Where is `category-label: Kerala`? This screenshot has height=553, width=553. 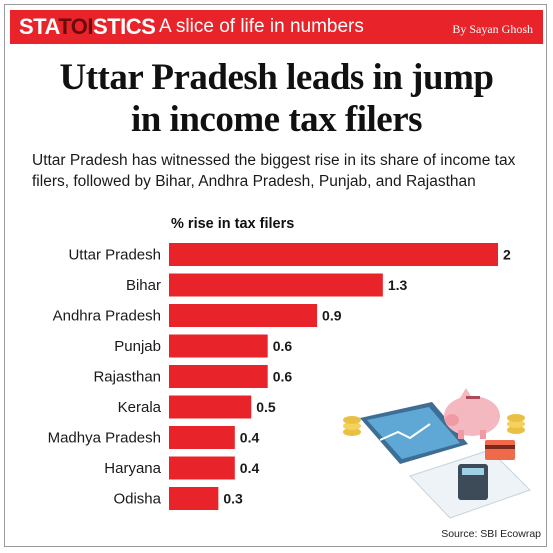
category-label: Kerala is located at coordinates (140, 407).